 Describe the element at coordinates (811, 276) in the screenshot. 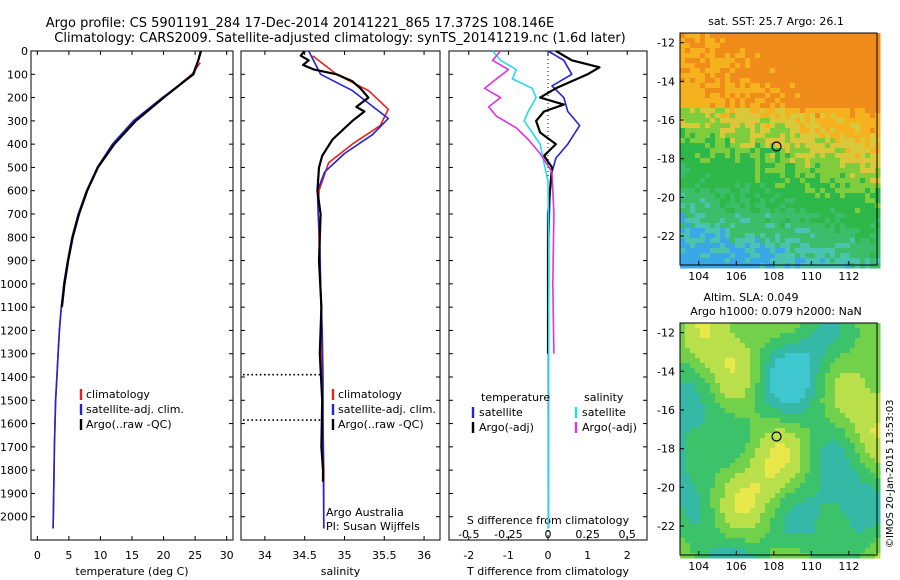

I see `sst-lon-tick-label: 110` at that location.